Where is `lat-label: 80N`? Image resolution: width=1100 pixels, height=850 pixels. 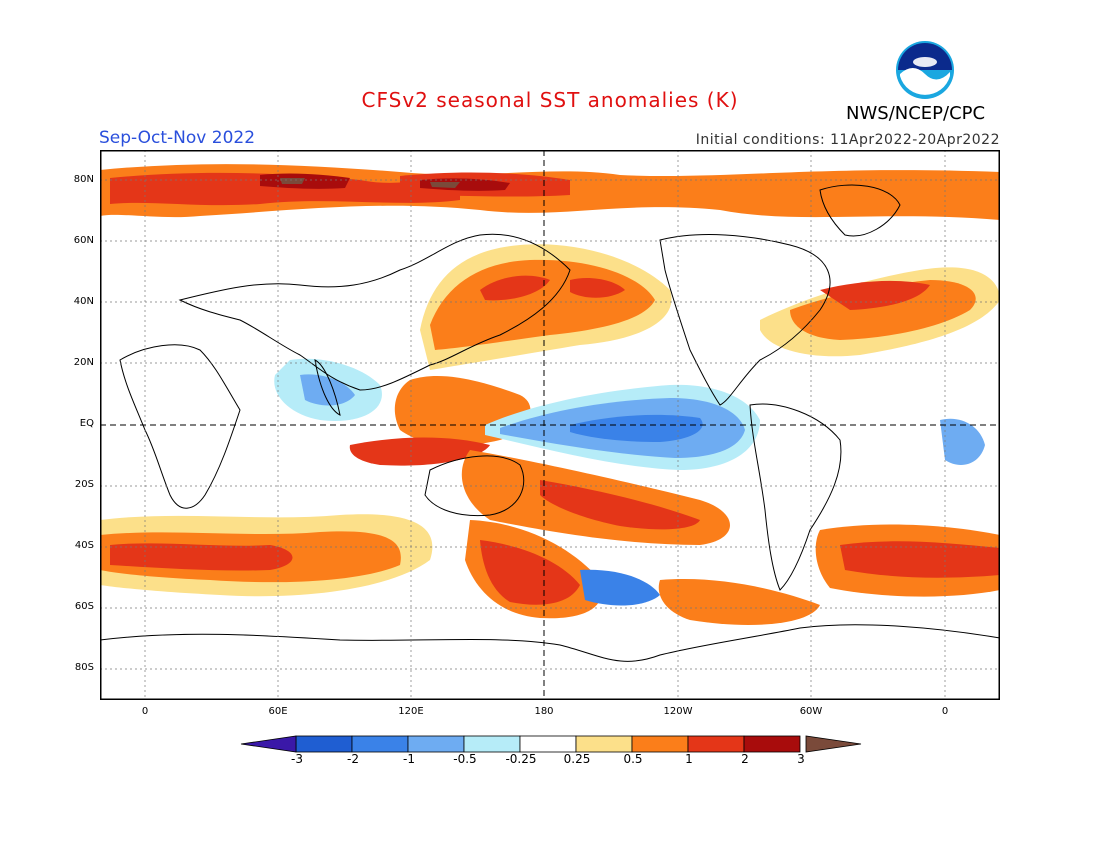
lat-label: 80N is located at coordinates (83, 179).